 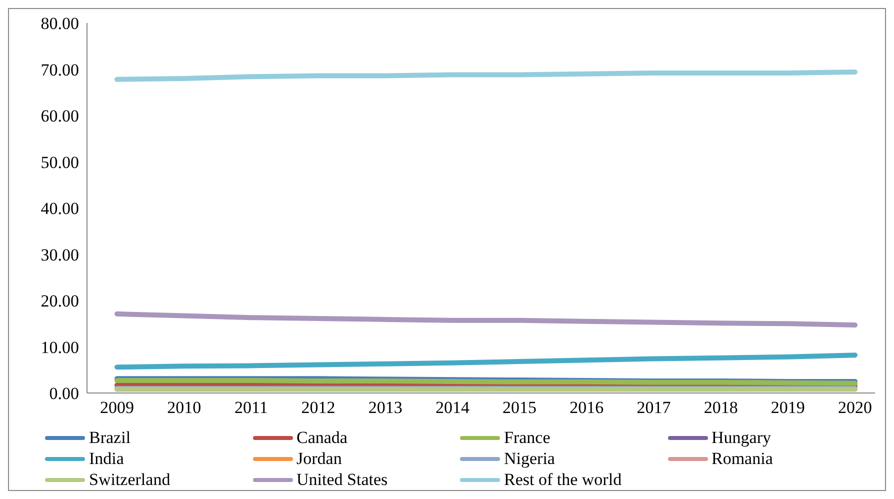 I want to click on legend-label: Brazil, so click(x=110, y=437).